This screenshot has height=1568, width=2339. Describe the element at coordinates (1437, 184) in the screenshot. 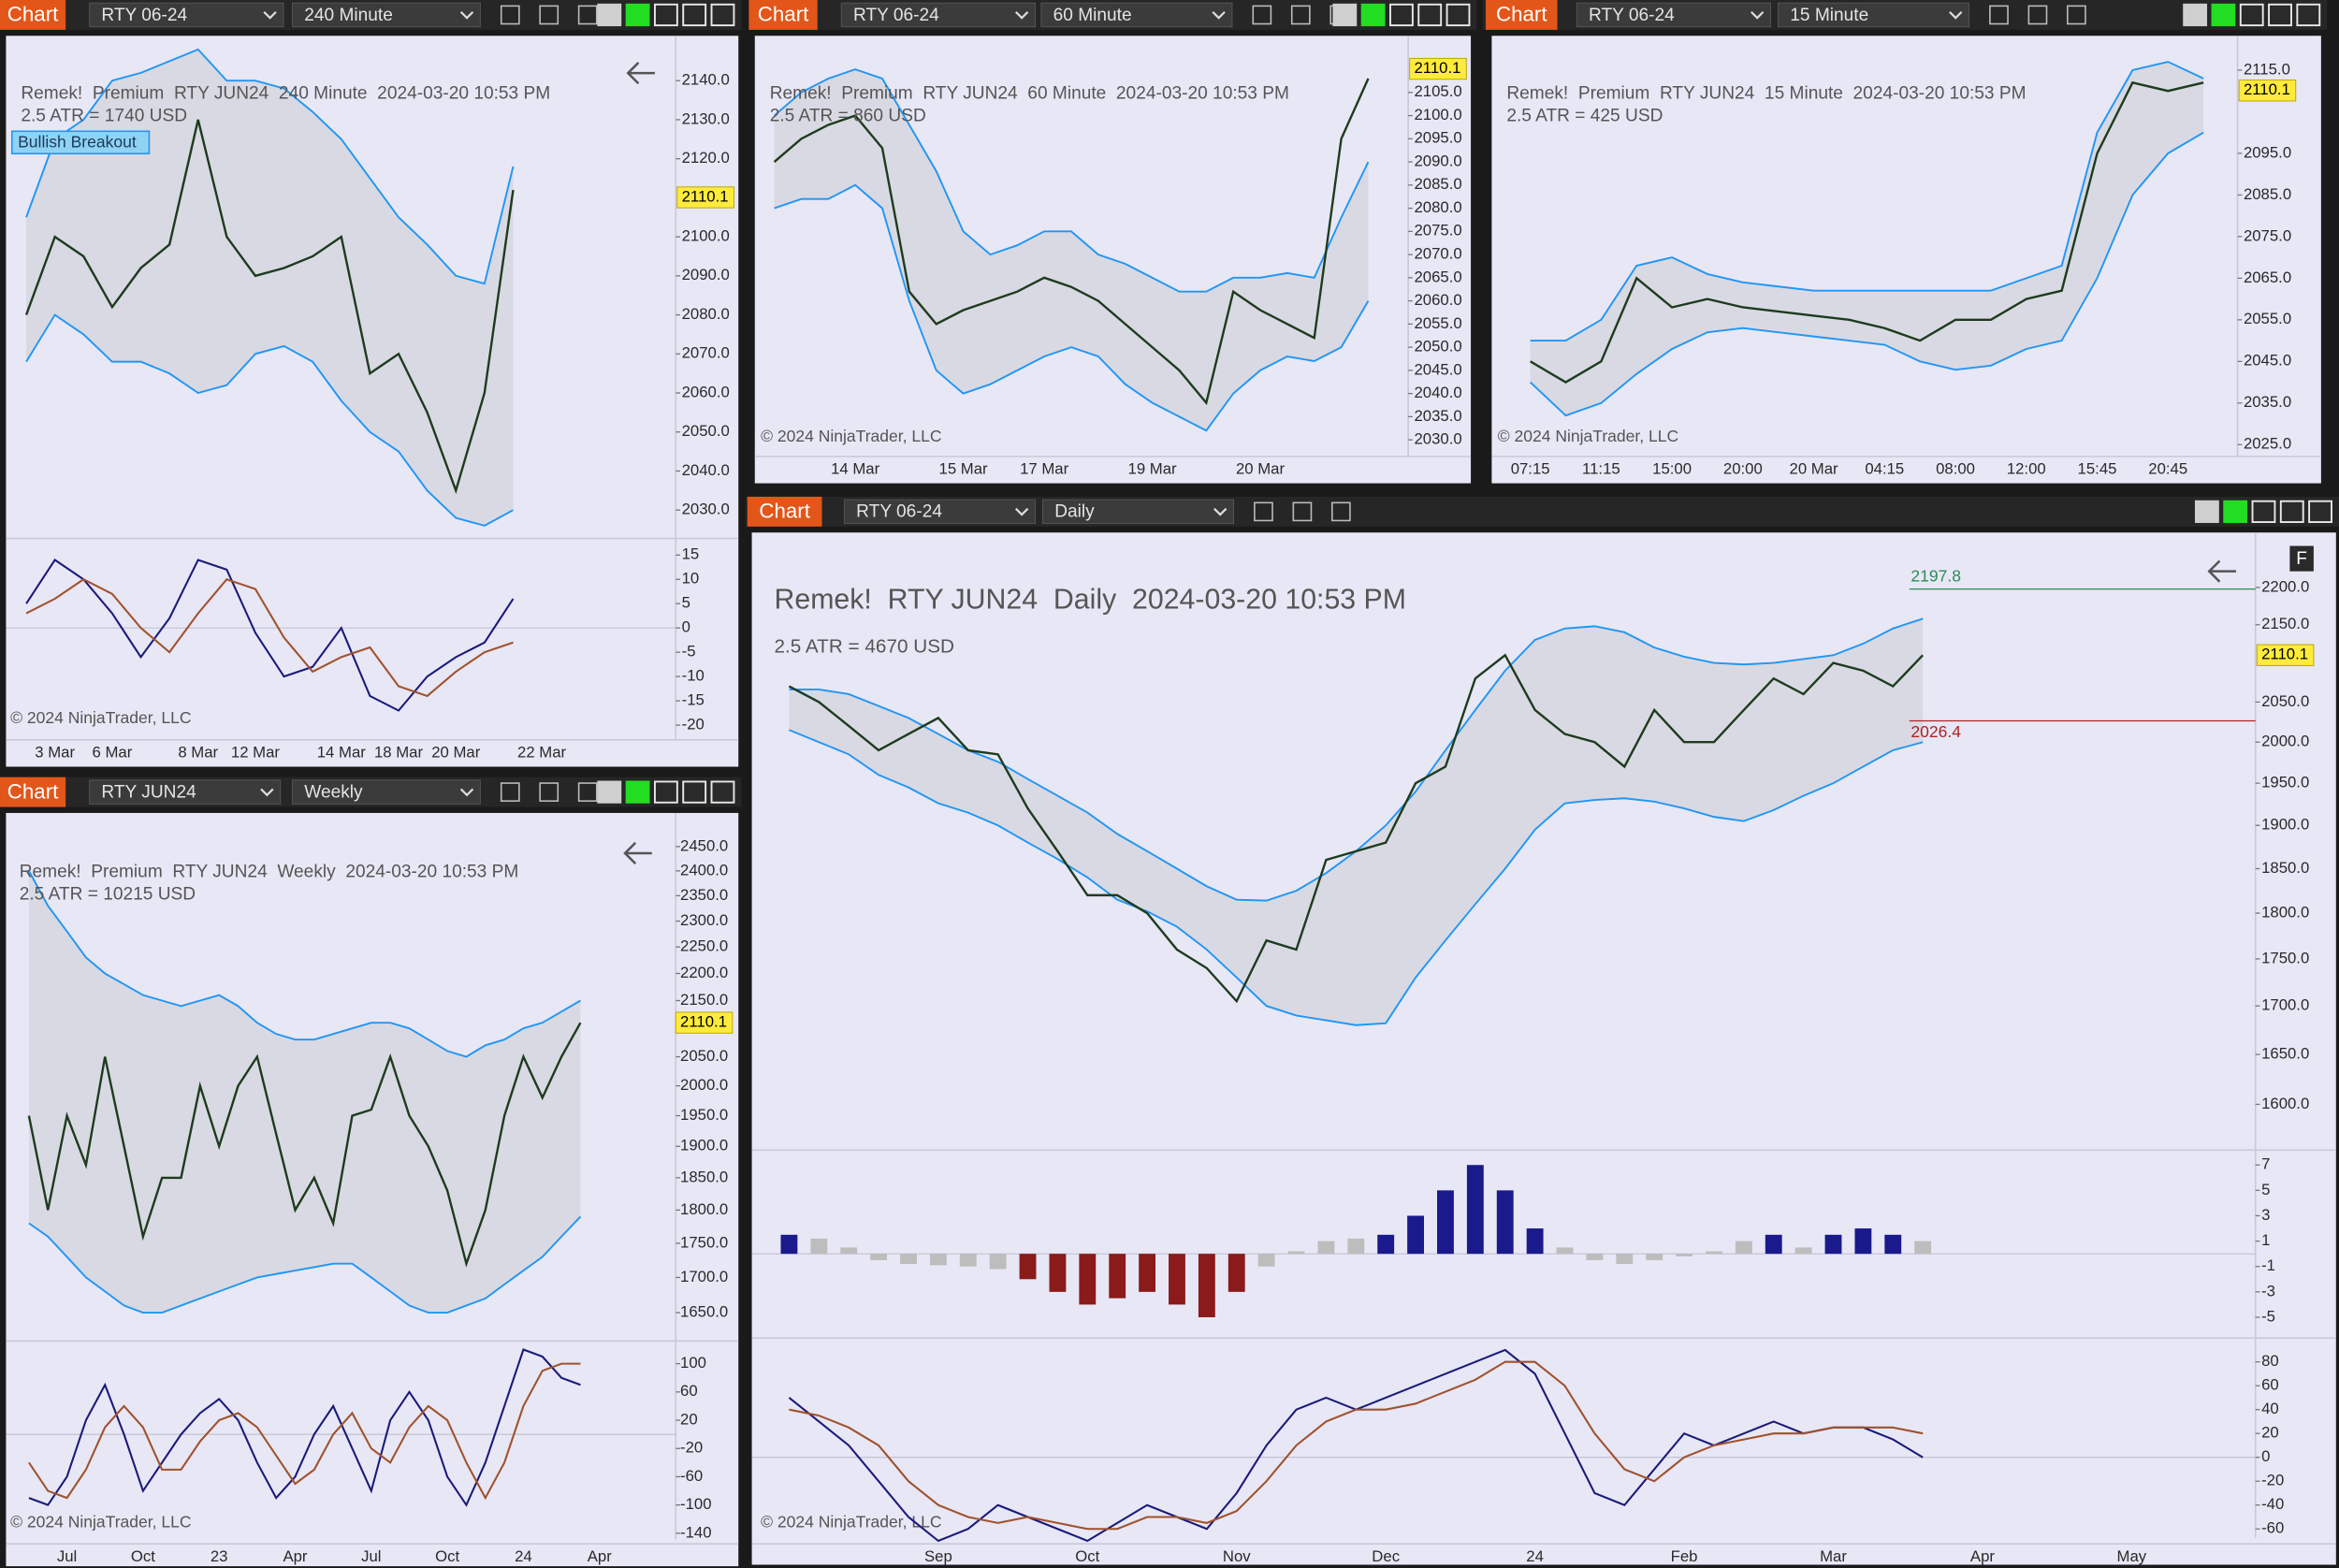

I see `y-tick-label: 2085.0` at that location.